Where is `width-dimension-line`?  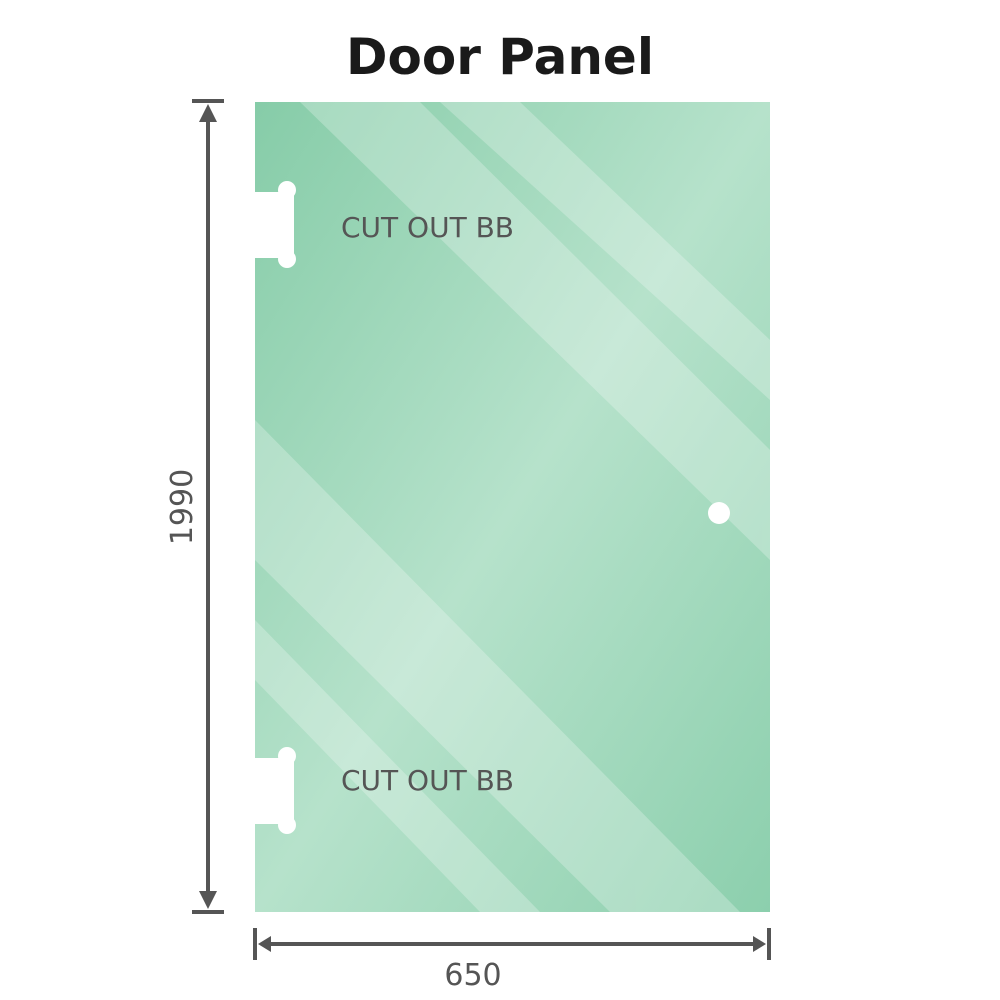 width-dimension-line is located at coordinates (512, 944).